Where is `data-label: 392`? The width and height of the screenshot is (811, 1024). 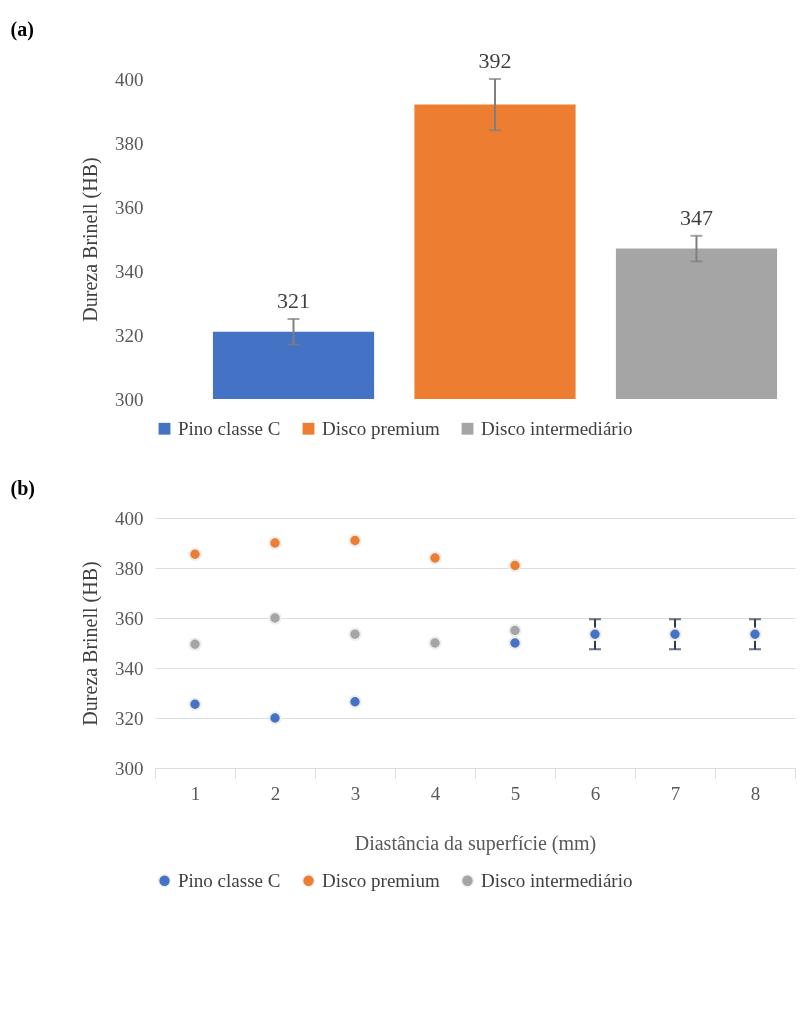
data-label: 392 is located at coordinates (495, 60).